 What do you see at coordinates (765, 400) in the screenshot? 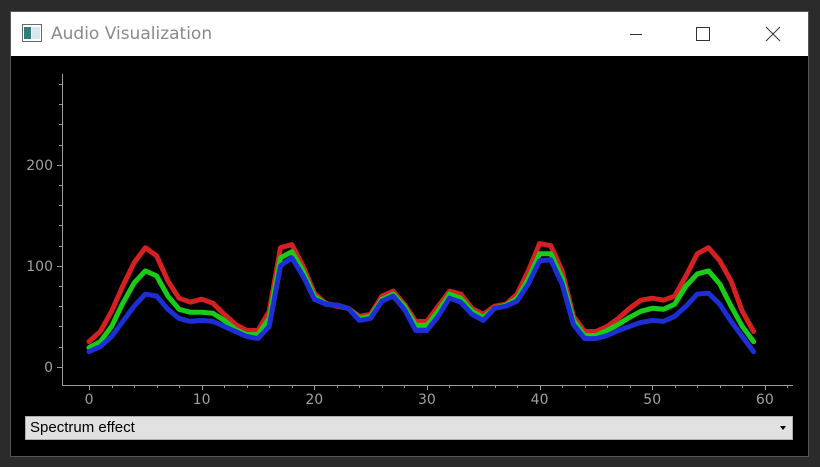
I see `x-tick-label: 60` at bounding box center [765, 400].